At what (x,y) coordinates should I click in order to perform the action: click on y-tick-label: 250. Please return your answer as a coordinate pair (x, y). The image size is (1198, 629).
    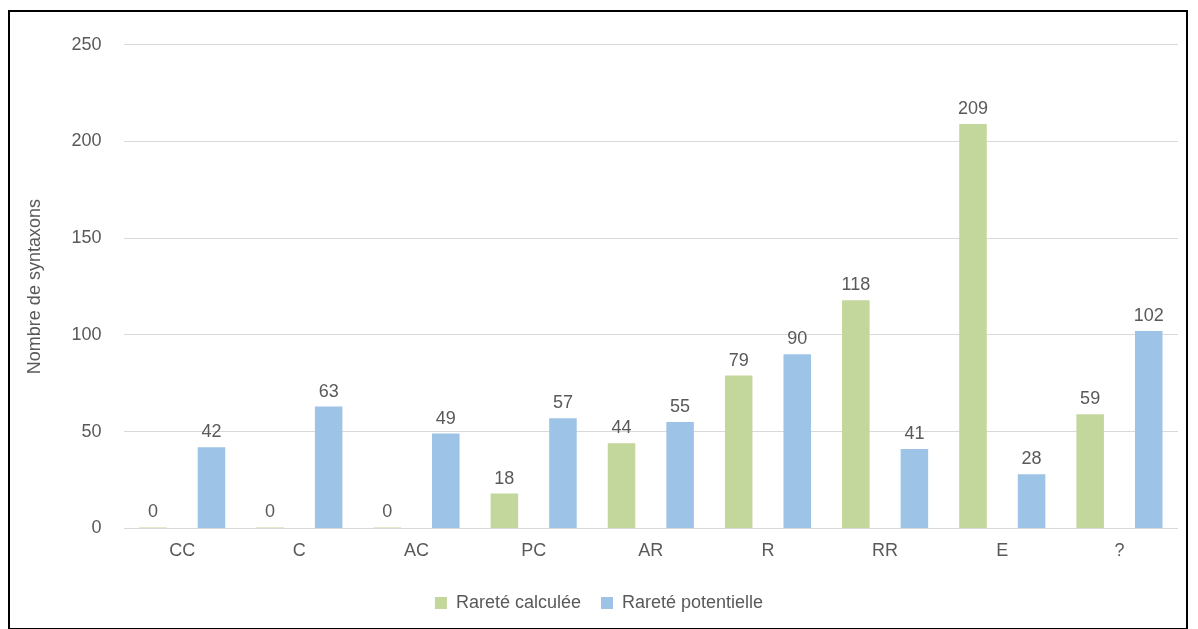
    Looking at the image, I should click on (86, 43).